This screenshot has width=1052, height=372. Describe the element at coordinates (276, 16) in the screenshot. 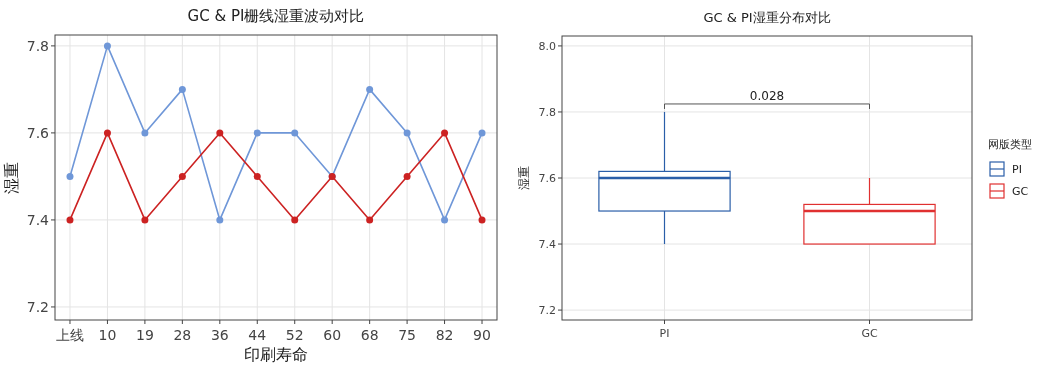

I see `chart-title: GC & PI栅线湿重波动对比` at that location.